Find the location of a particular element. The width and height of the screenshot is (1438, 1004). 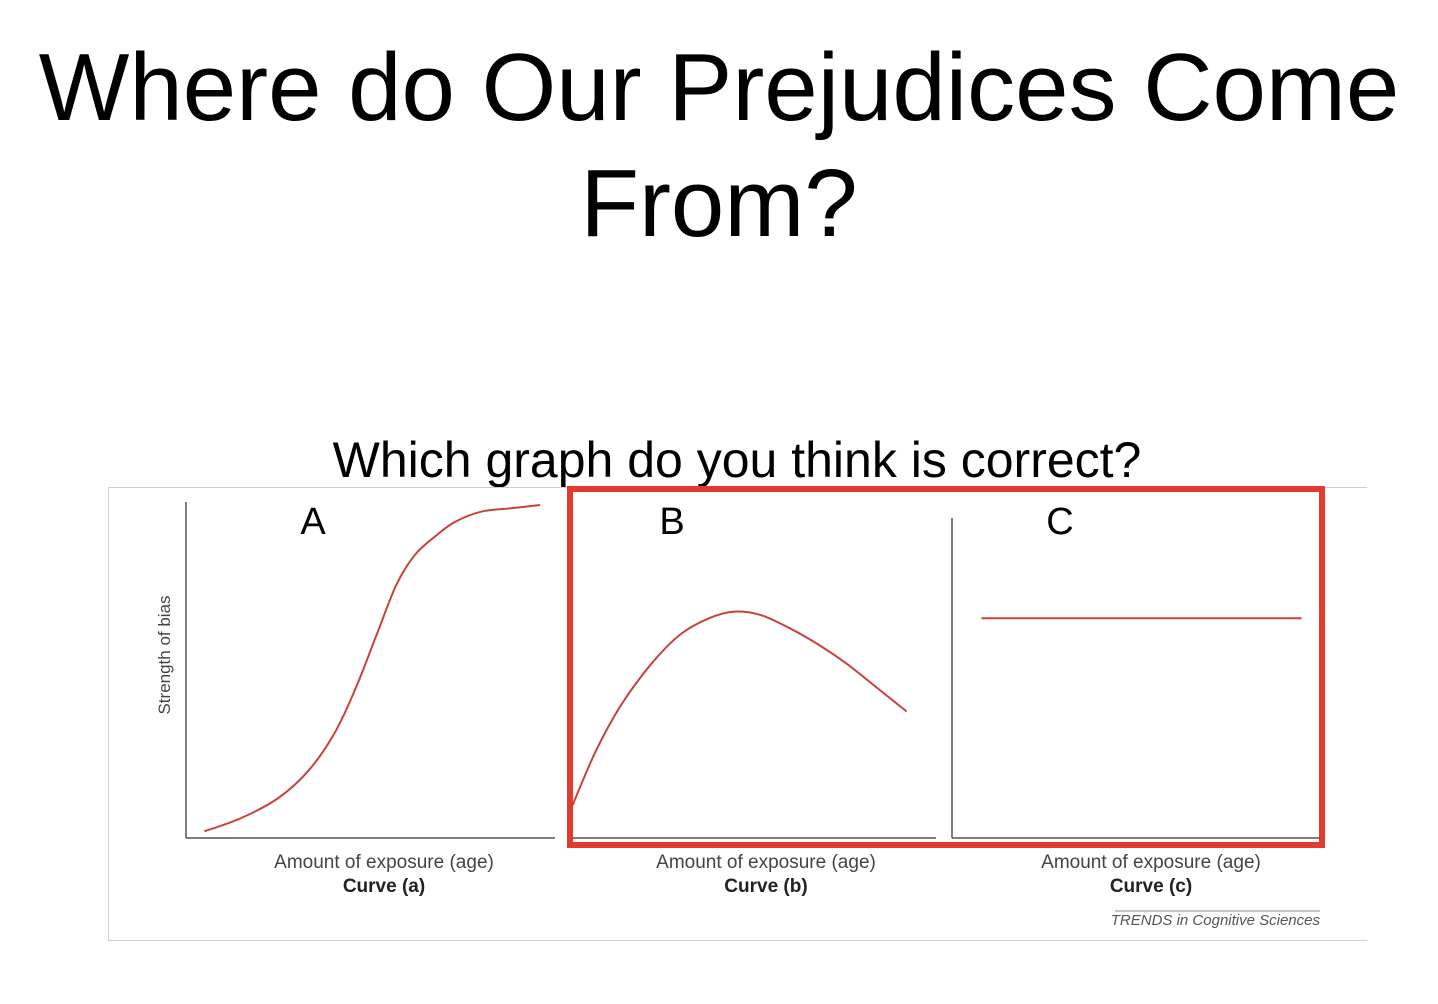

panel-b-x-label: Amount of exposure (age) is located at coordinates (766, 862).